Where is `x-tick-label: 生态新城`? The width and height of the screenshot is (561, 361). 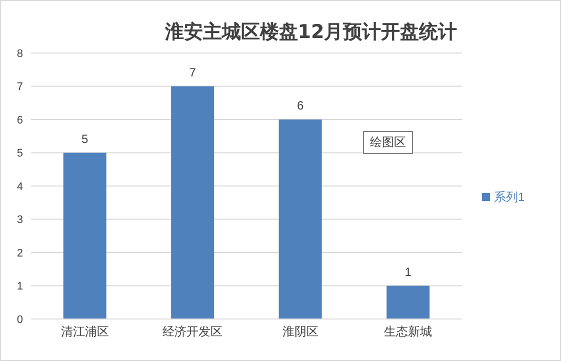 x-tick-label: 生态新城 is located at coordinates (408, 331).